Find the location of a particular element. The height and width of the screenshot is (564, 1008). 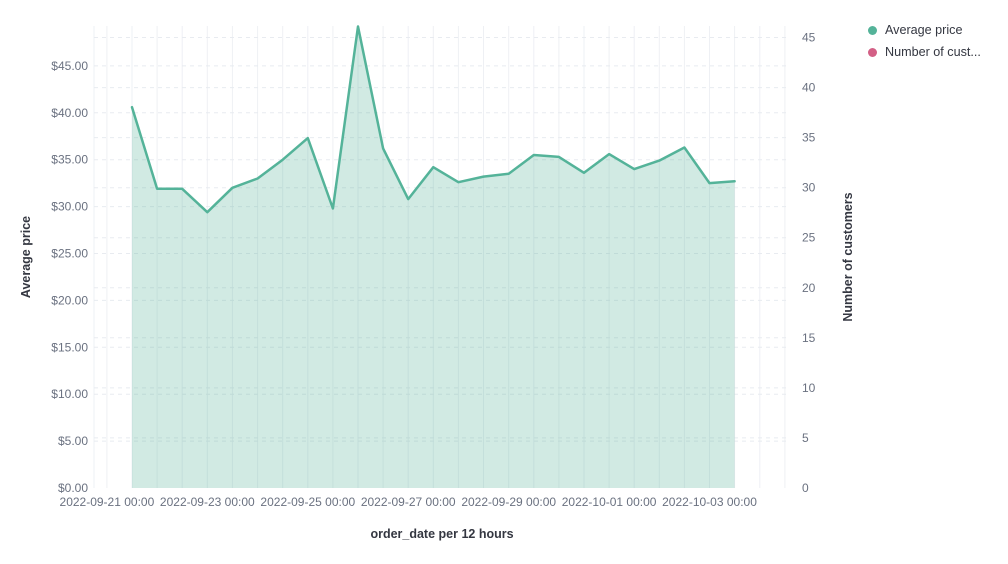

y-right-tick-label: 25 is located at coordinates (809, 238).